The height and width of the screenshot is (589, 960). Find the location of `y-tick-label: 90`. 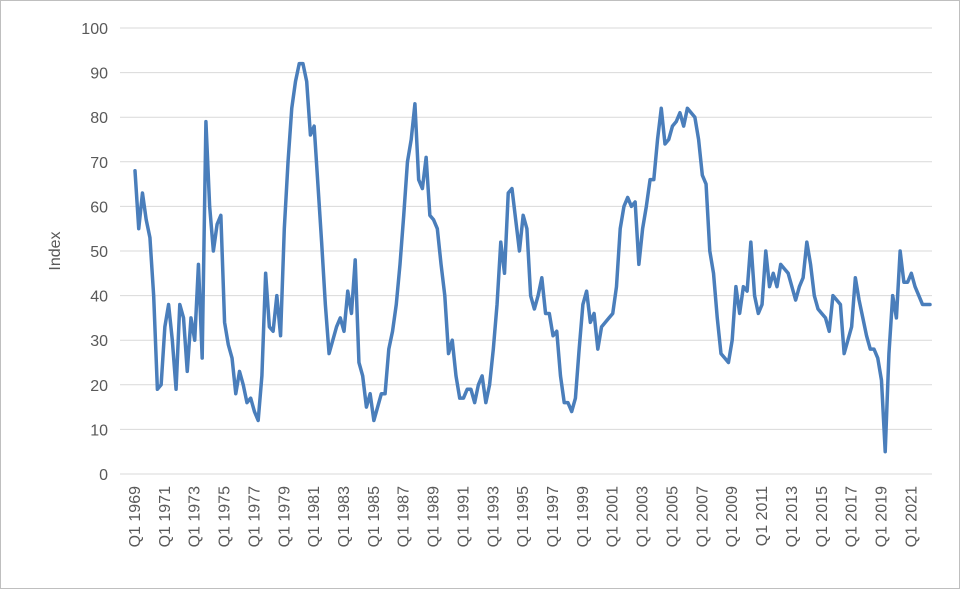

y-tick-label: 90 is located at coordinates (99, 74).